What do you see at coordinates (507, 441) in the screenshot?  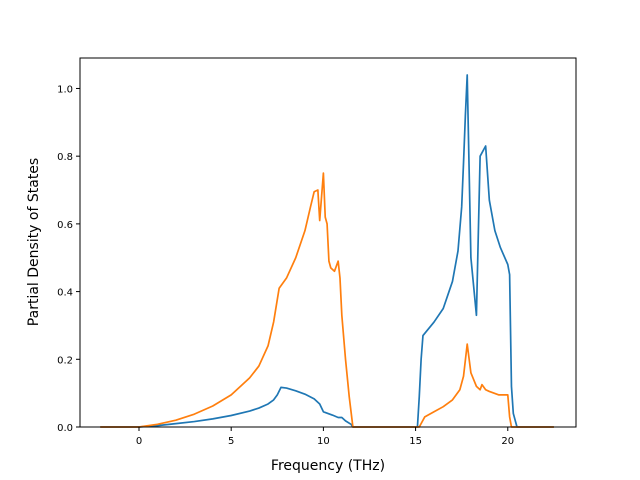 I see `x-tick-label: 20` at bounding box center [507, 441].